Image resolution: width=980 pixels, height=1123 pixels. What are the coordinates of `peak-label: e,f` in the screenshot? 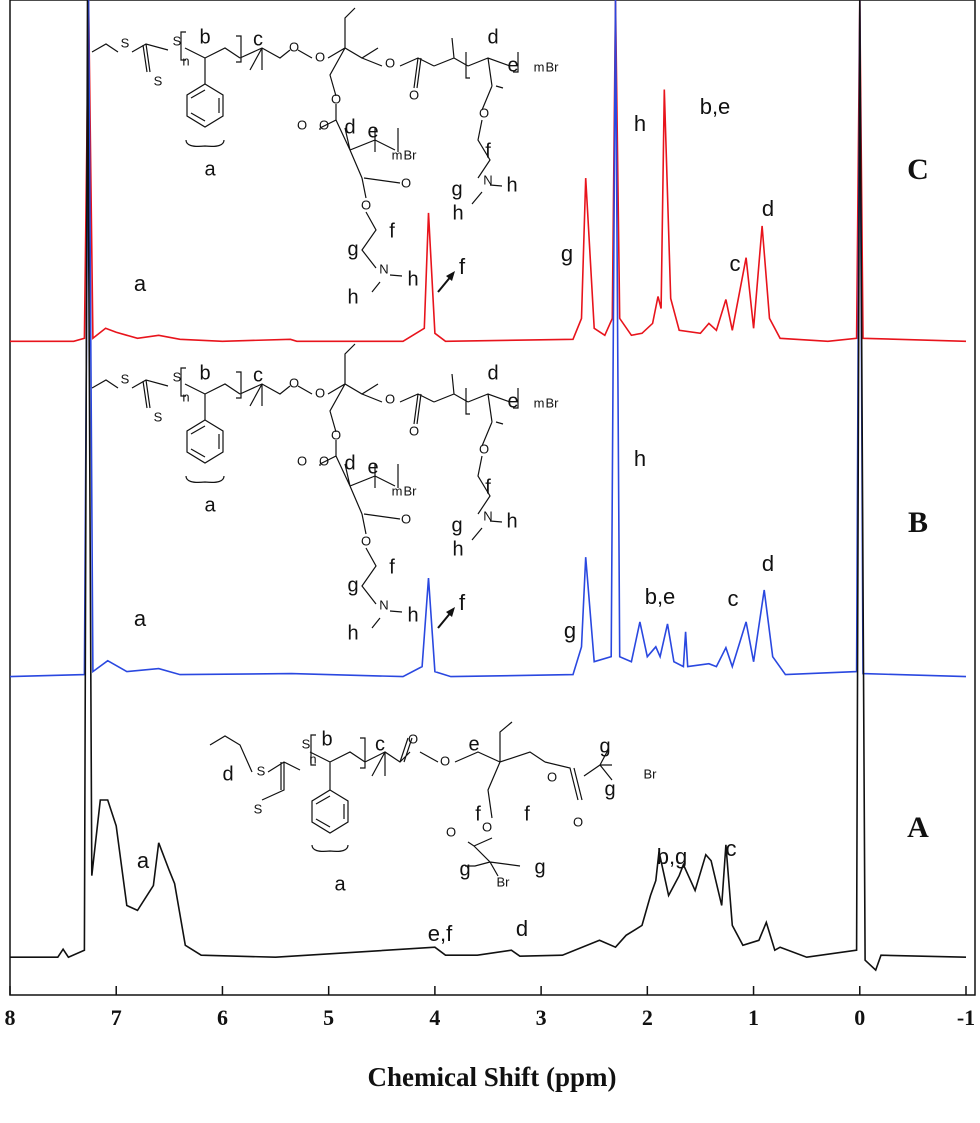 It's located at (440, 933).